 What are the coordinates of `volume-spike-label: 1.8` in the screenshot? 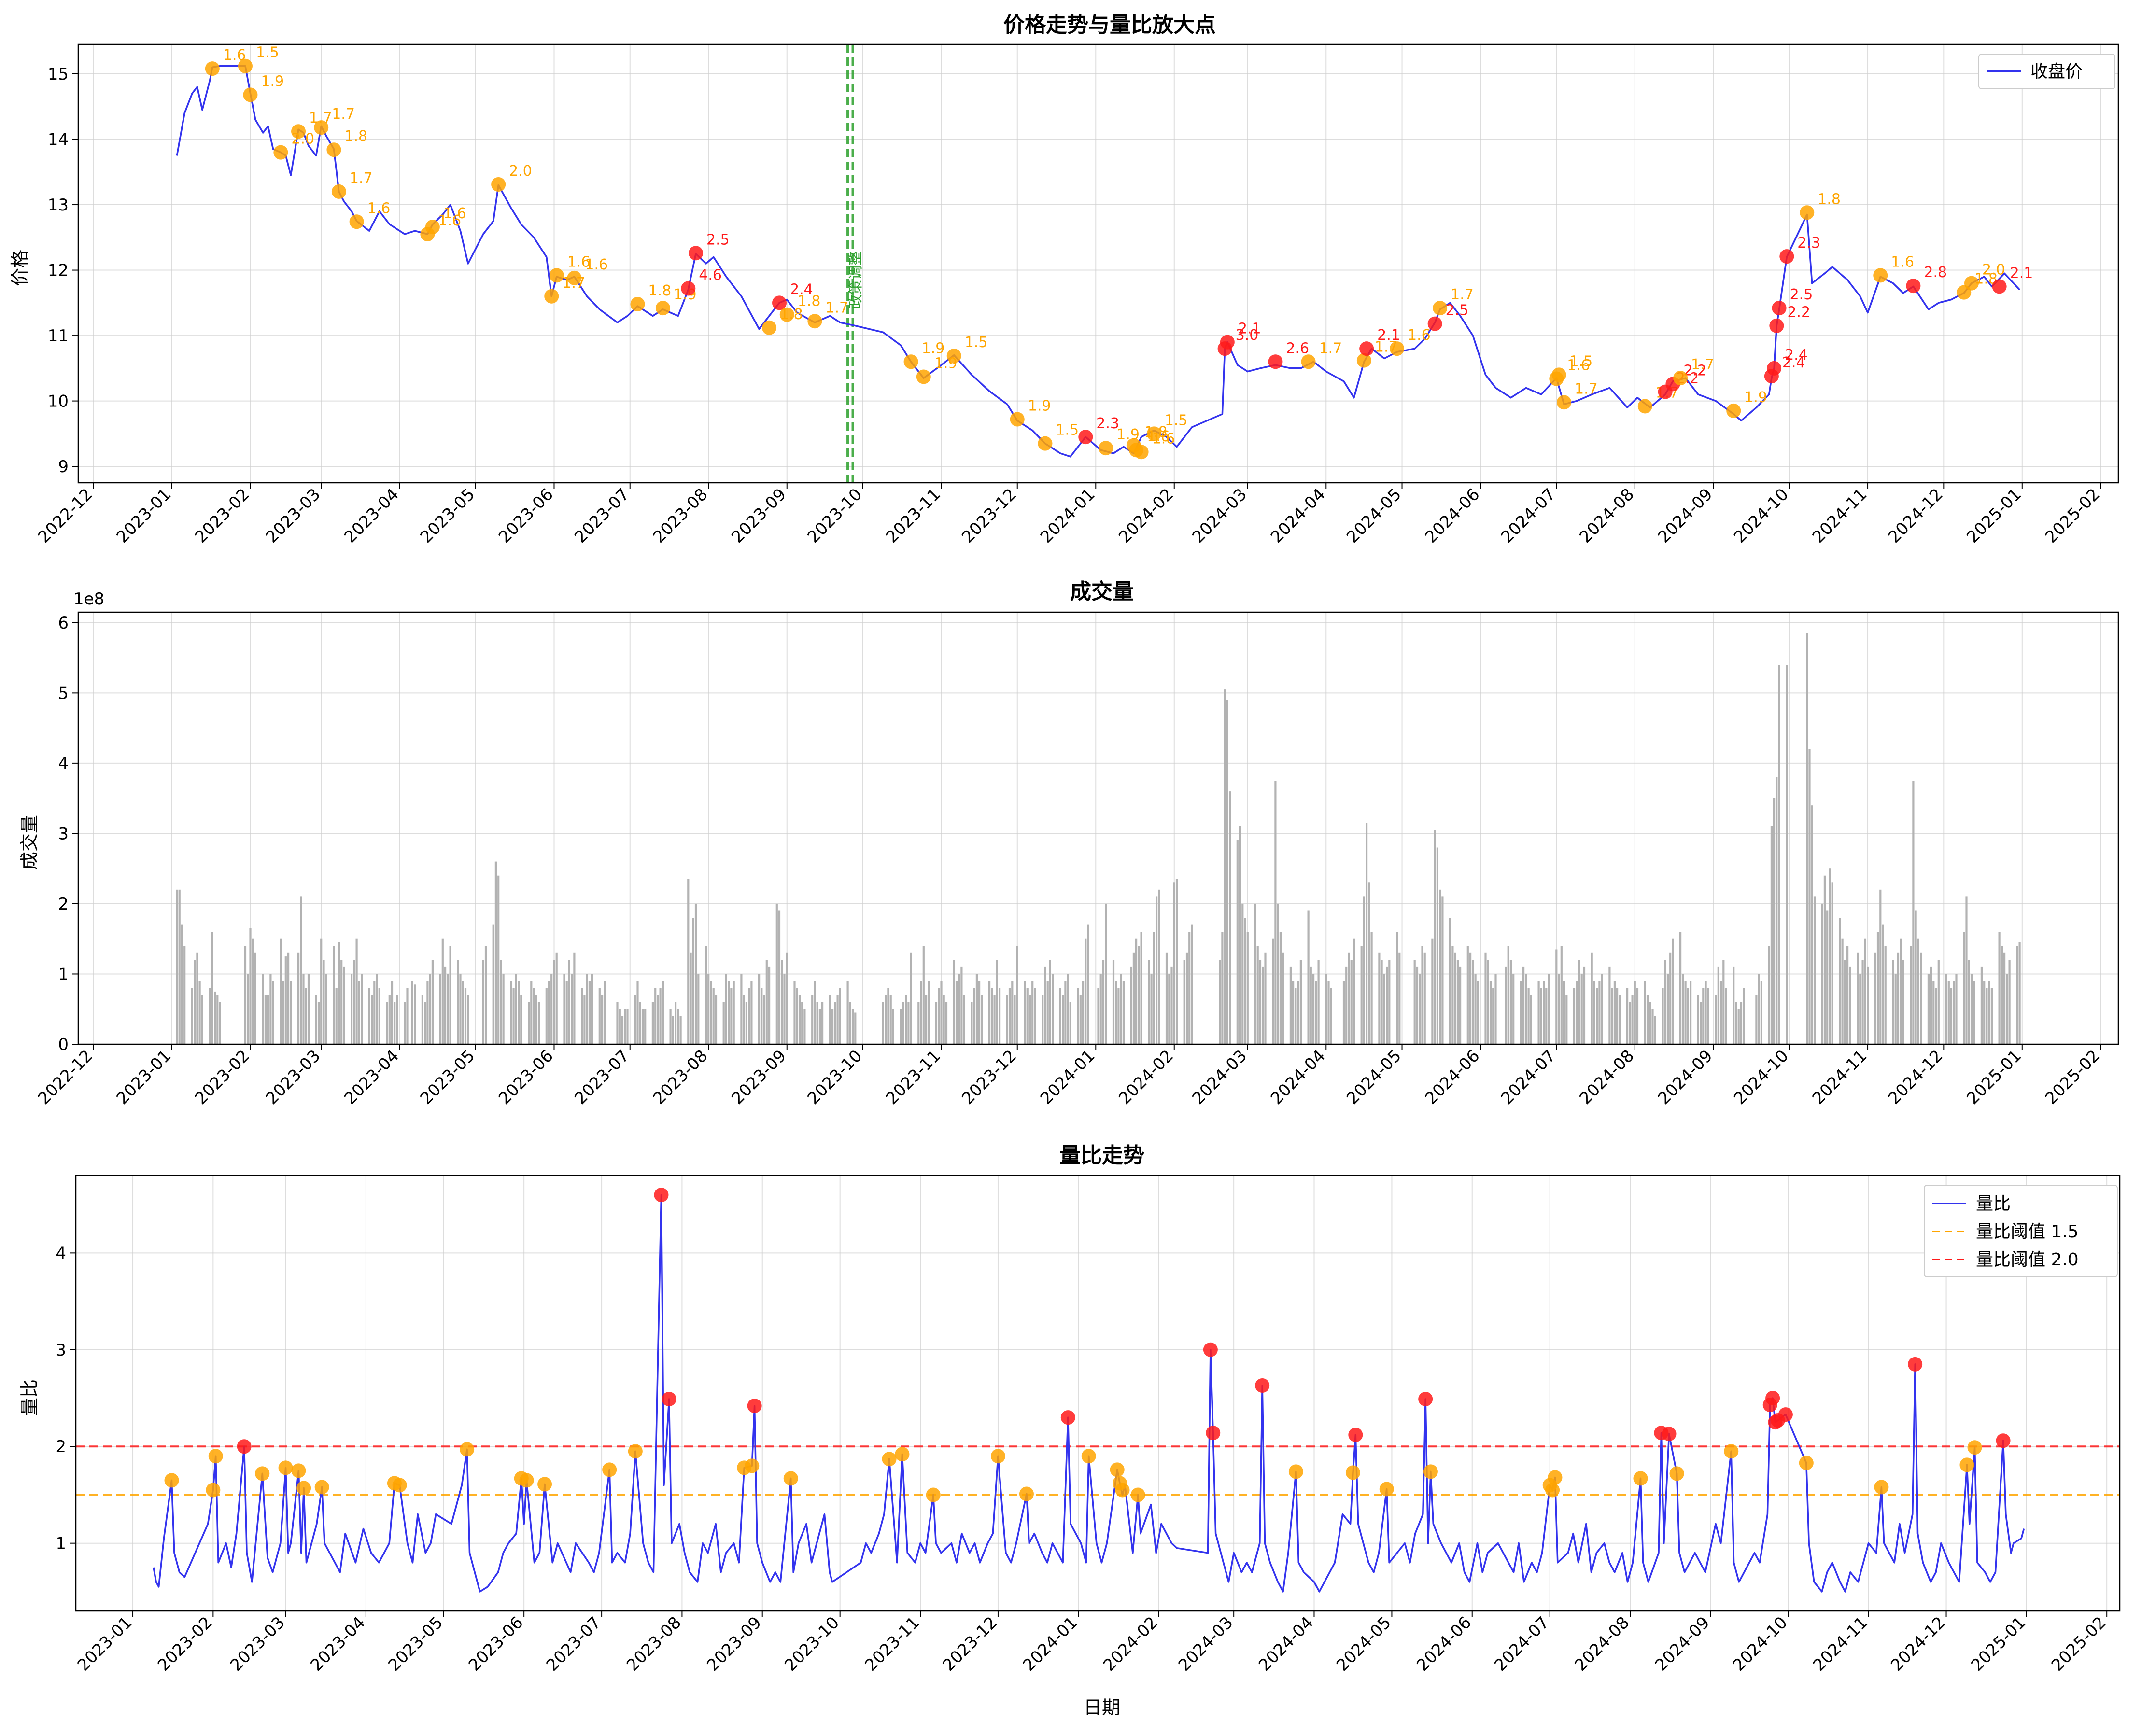 It's located at (1829, 200).